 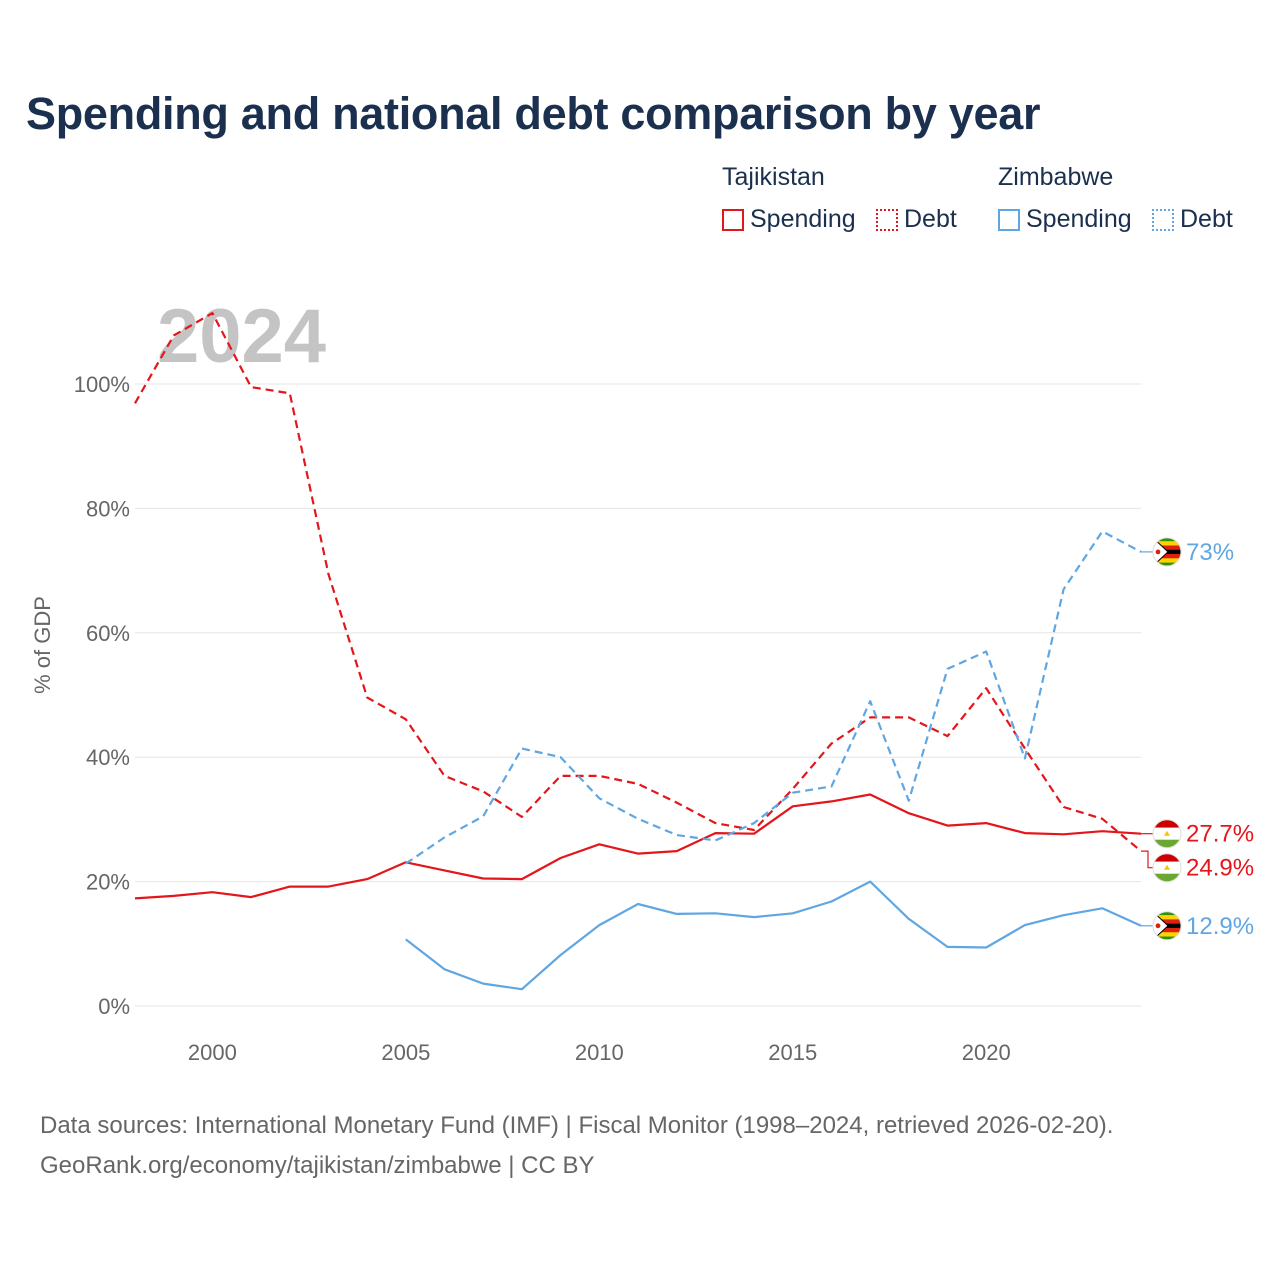 What do you see at coordinates (1220, 868) in the screenshot?
I see `end-value-label: 24.9%` at bounding box center [1220, 868].